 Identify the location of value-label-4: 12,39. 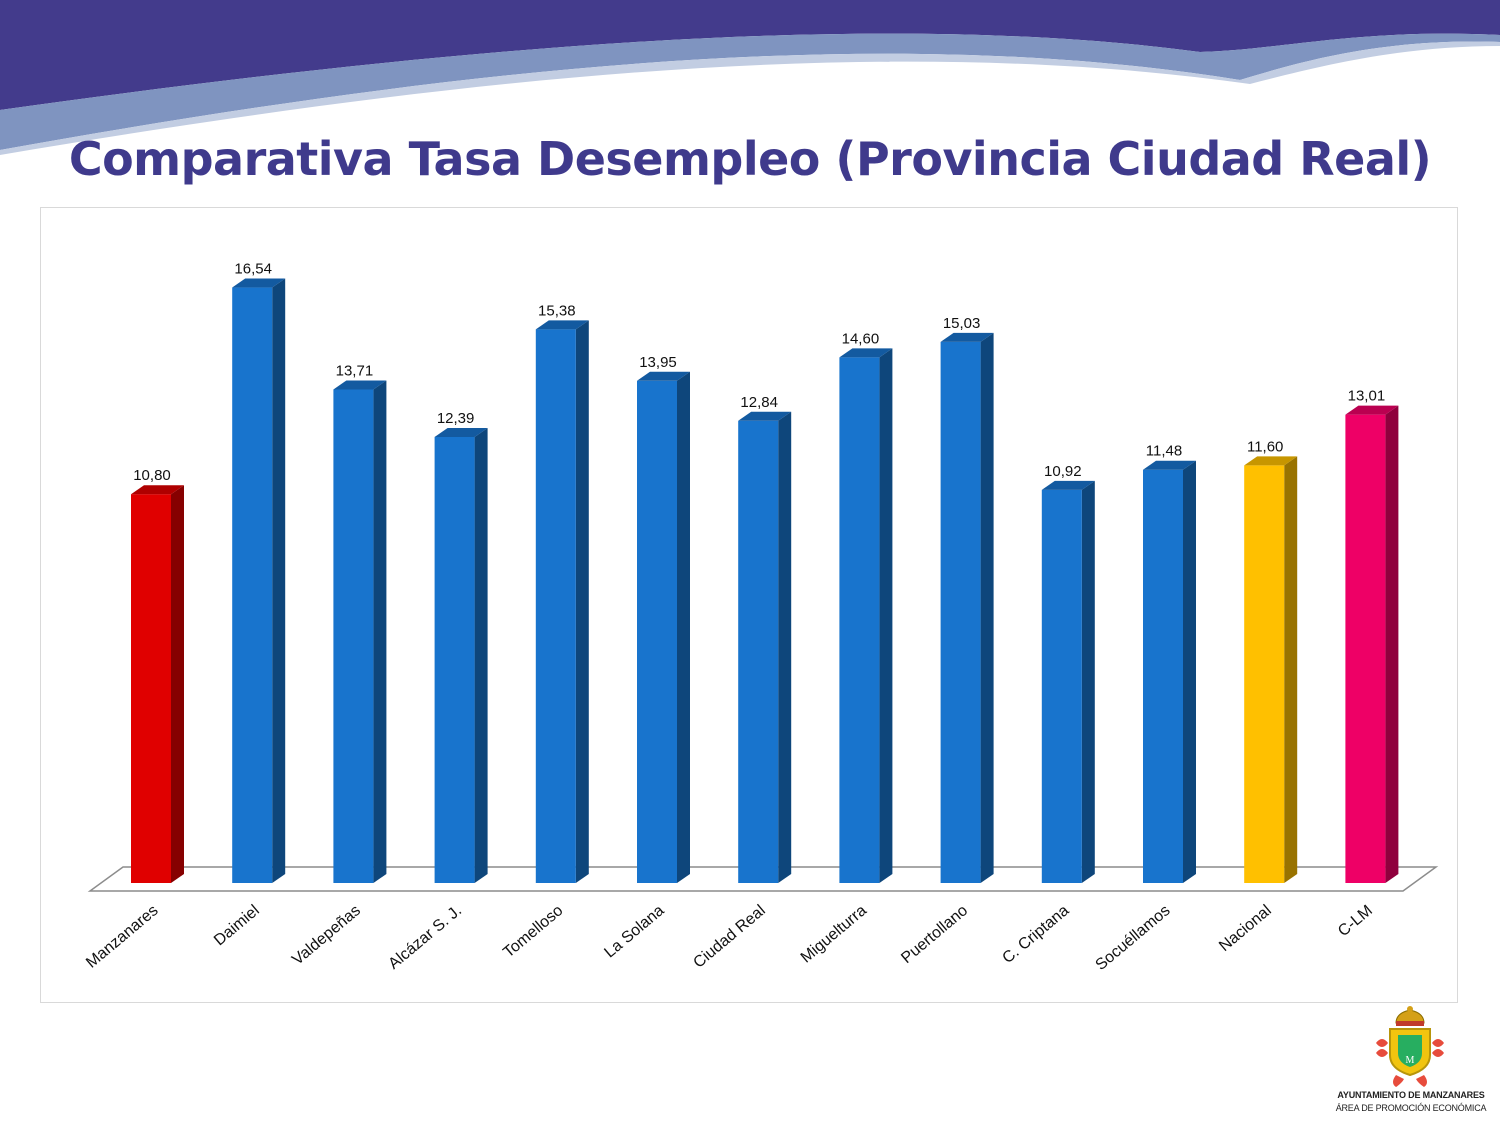
(456, 418).